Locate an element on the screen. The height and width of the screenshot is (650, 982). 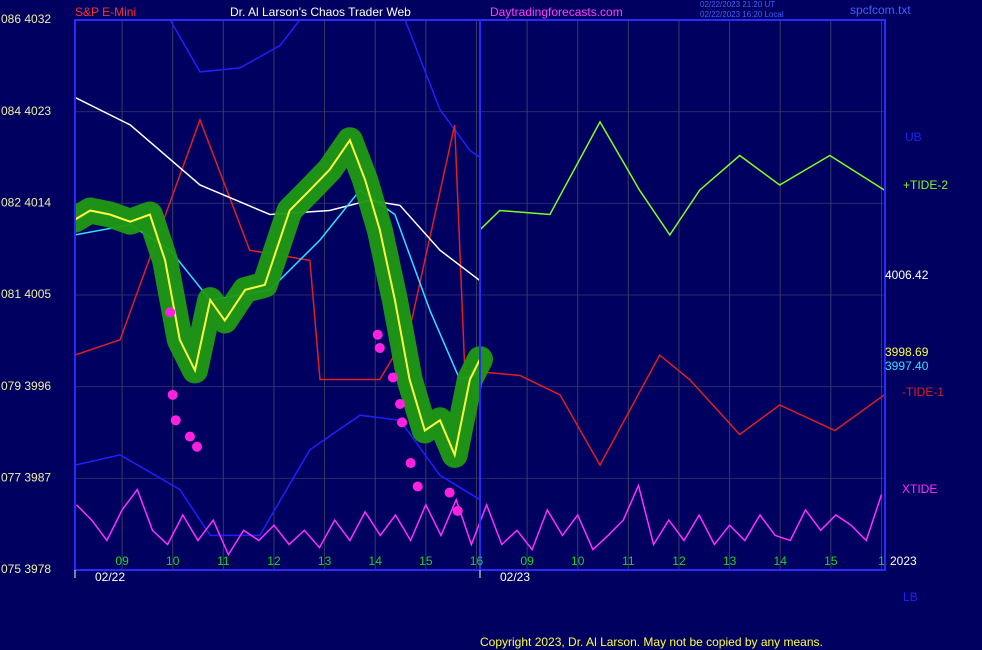
y-tick-label: 077 3987 is located at coordinates (26, 478).